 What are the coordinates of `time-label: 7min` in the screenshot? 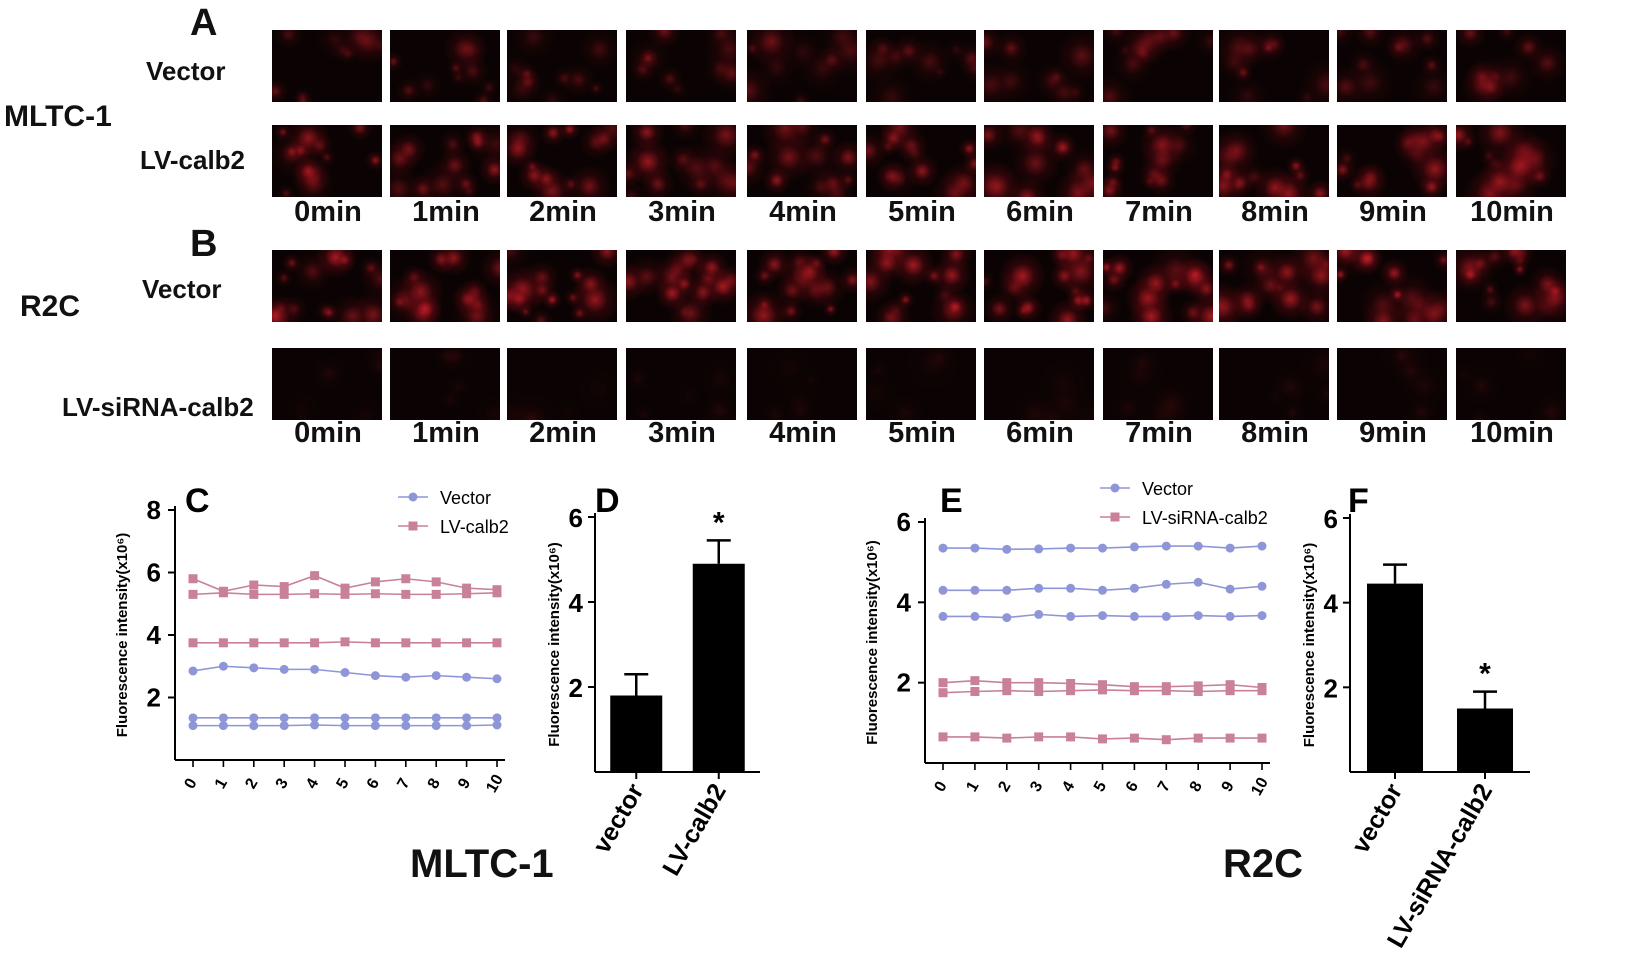 It's located at (1159, 212).